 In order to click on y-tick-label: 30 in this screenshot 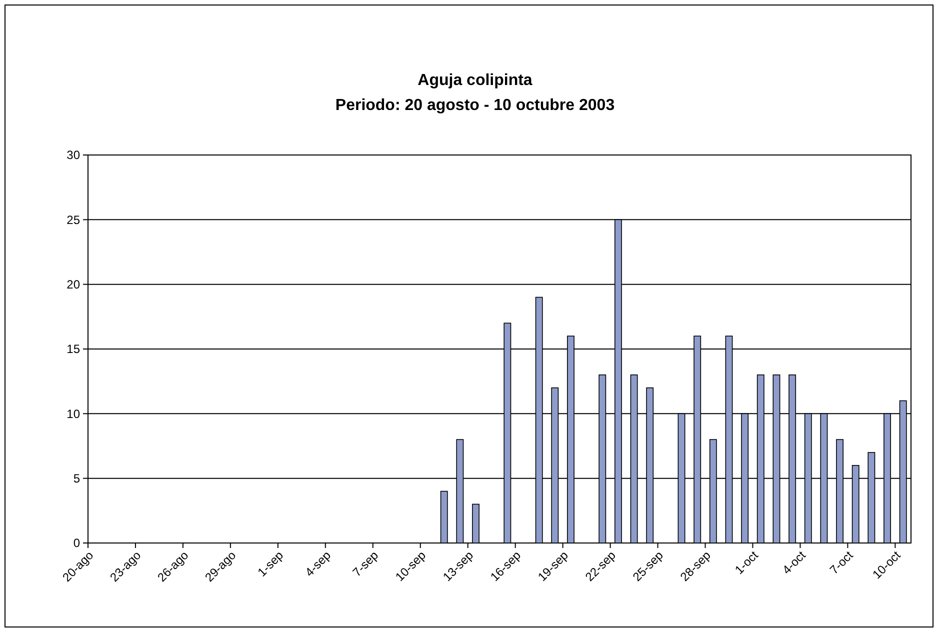, I will do `click(73, 155)`.